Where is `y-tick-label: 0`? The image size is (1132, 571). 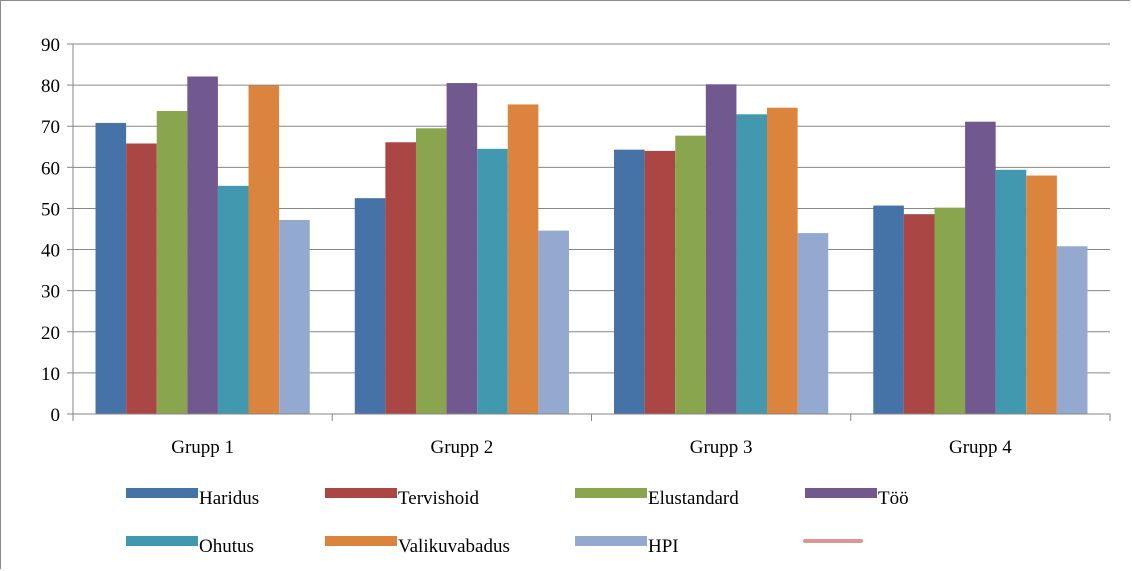 y-tick-label: 0 is located at coordinates (56, 415).